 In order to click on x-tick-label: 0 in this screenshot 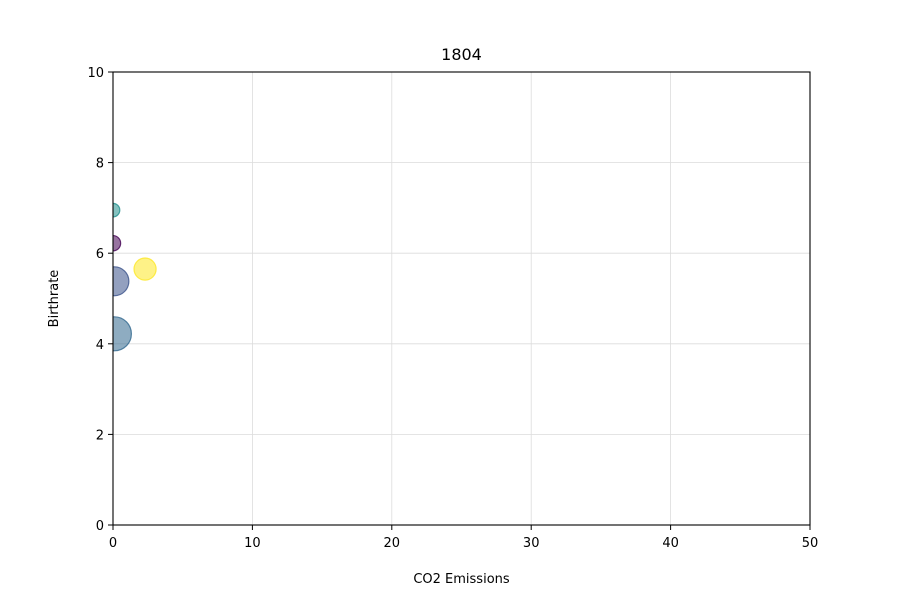, I will do `click(113, 543)`.